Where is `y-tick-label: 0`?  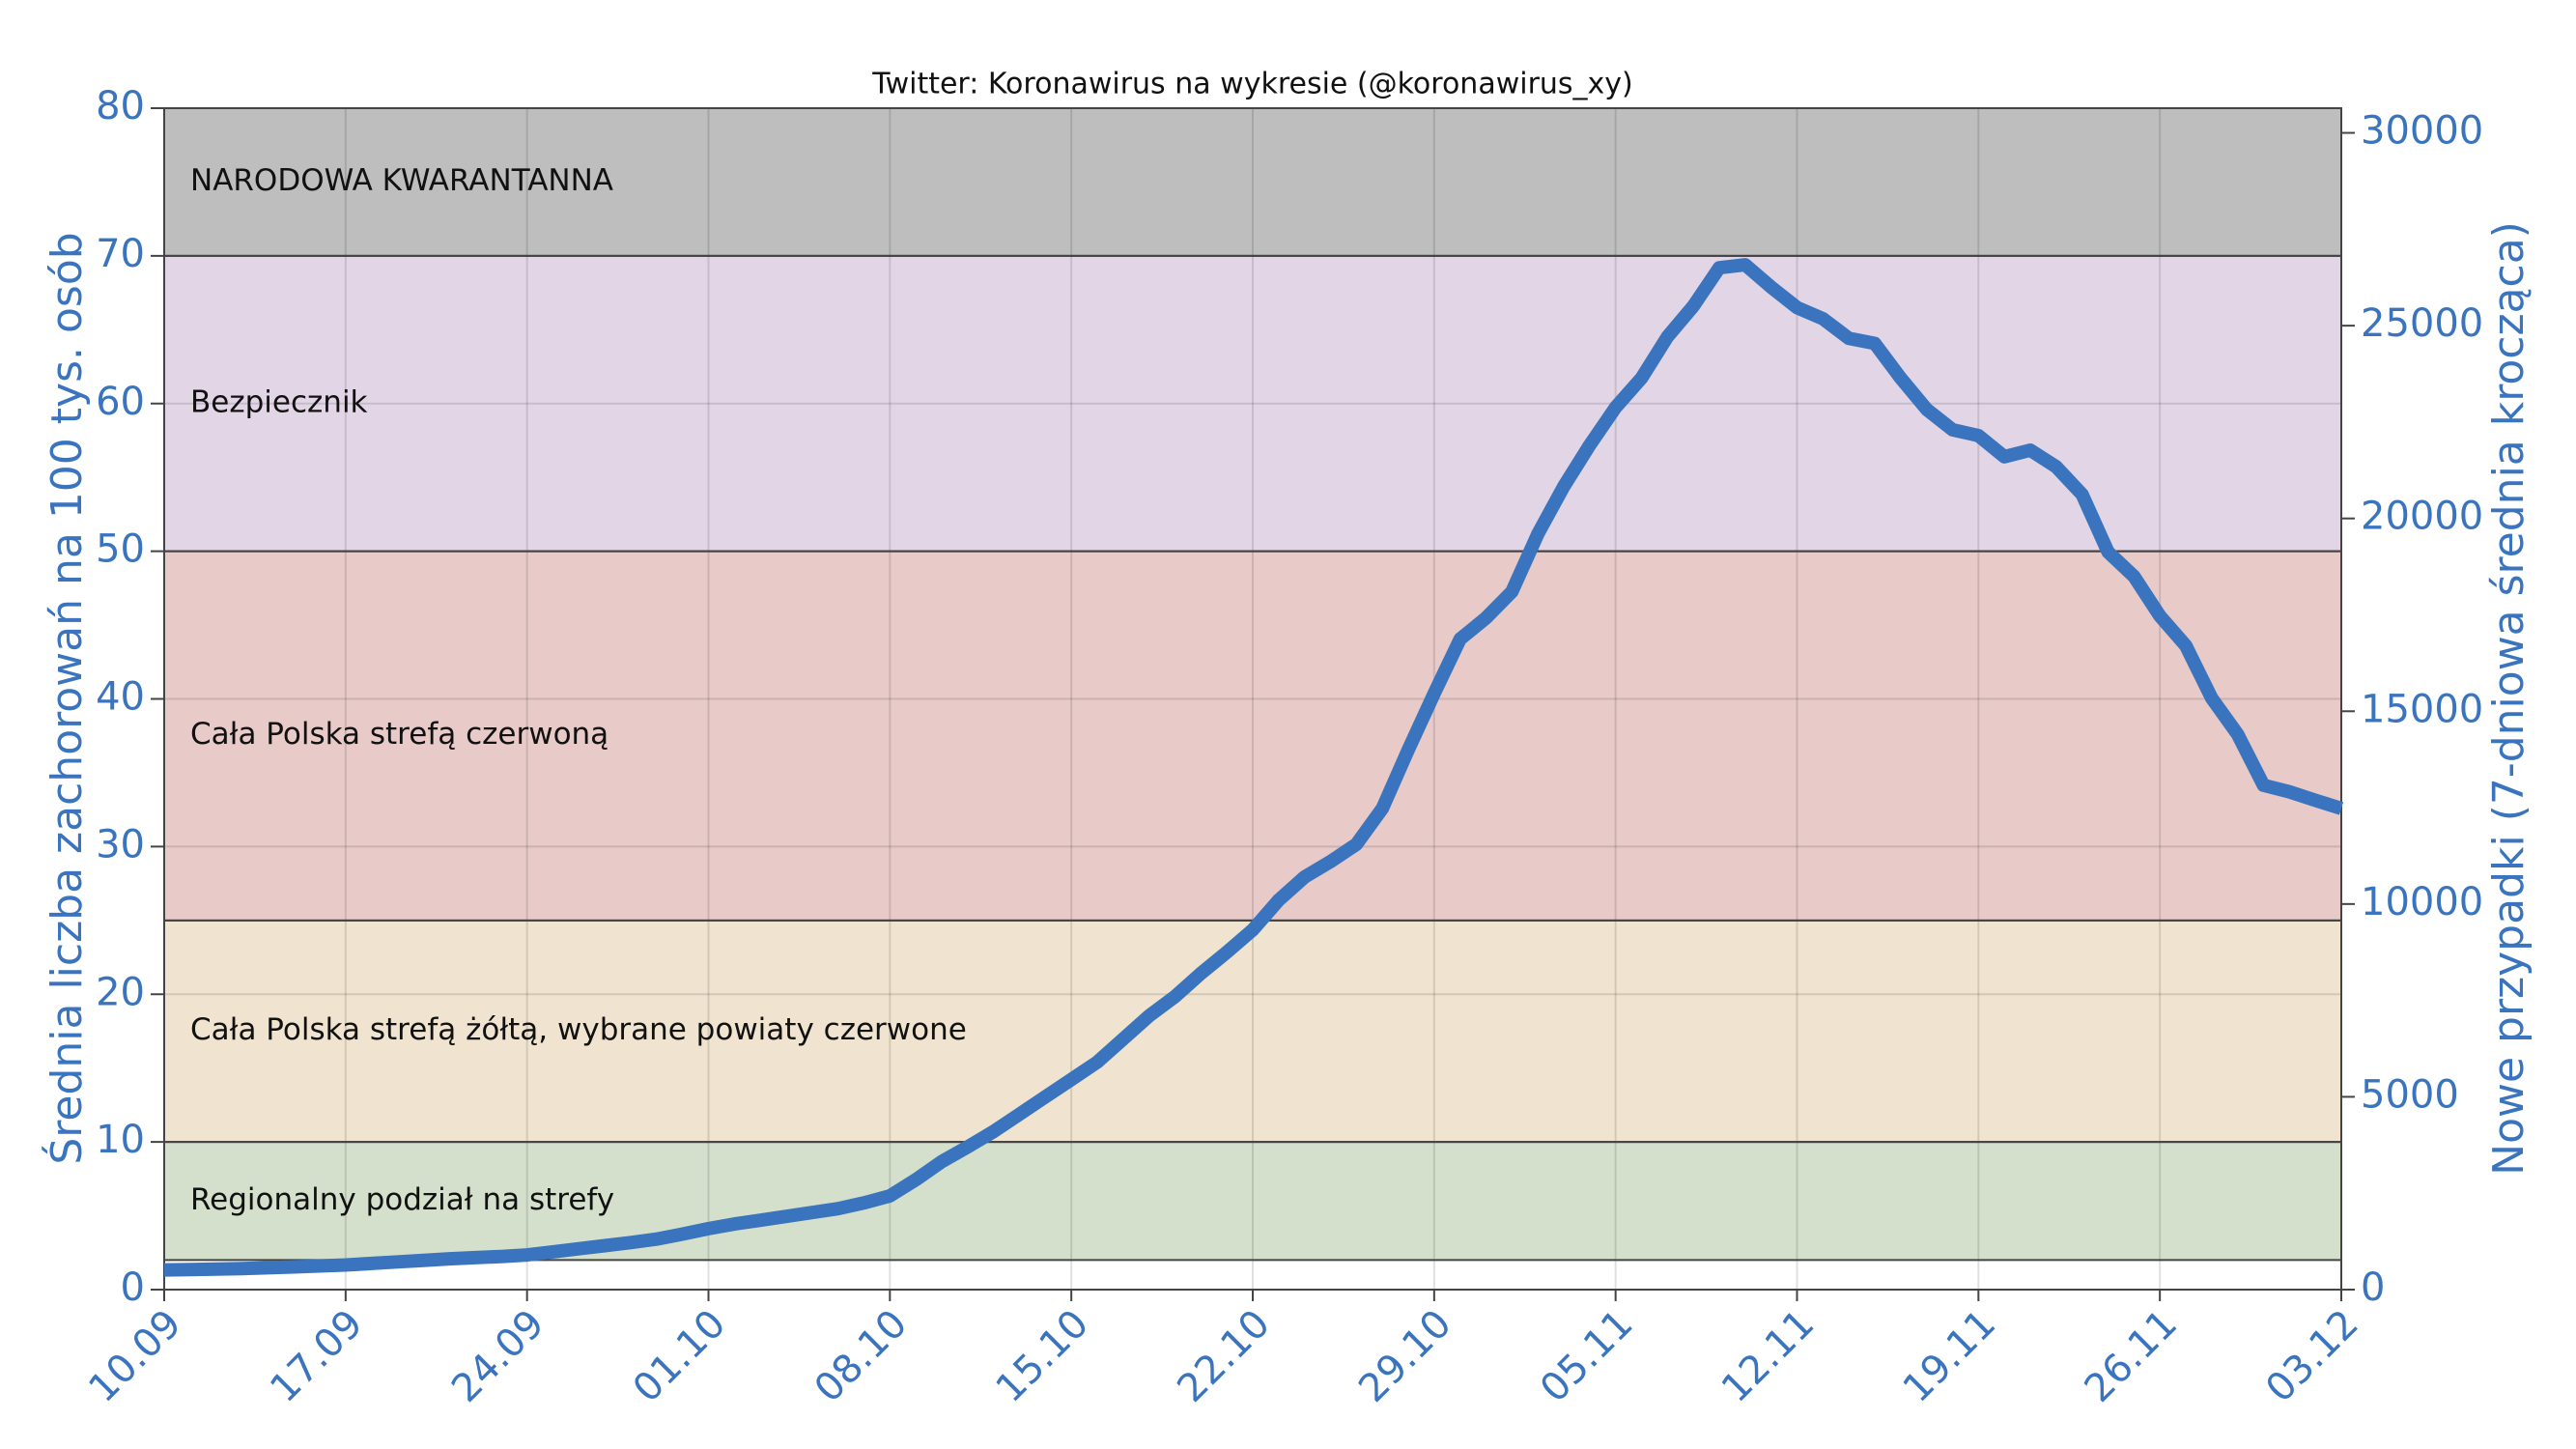 y-tick-label: 0 is located at coordinates (133, 1287).